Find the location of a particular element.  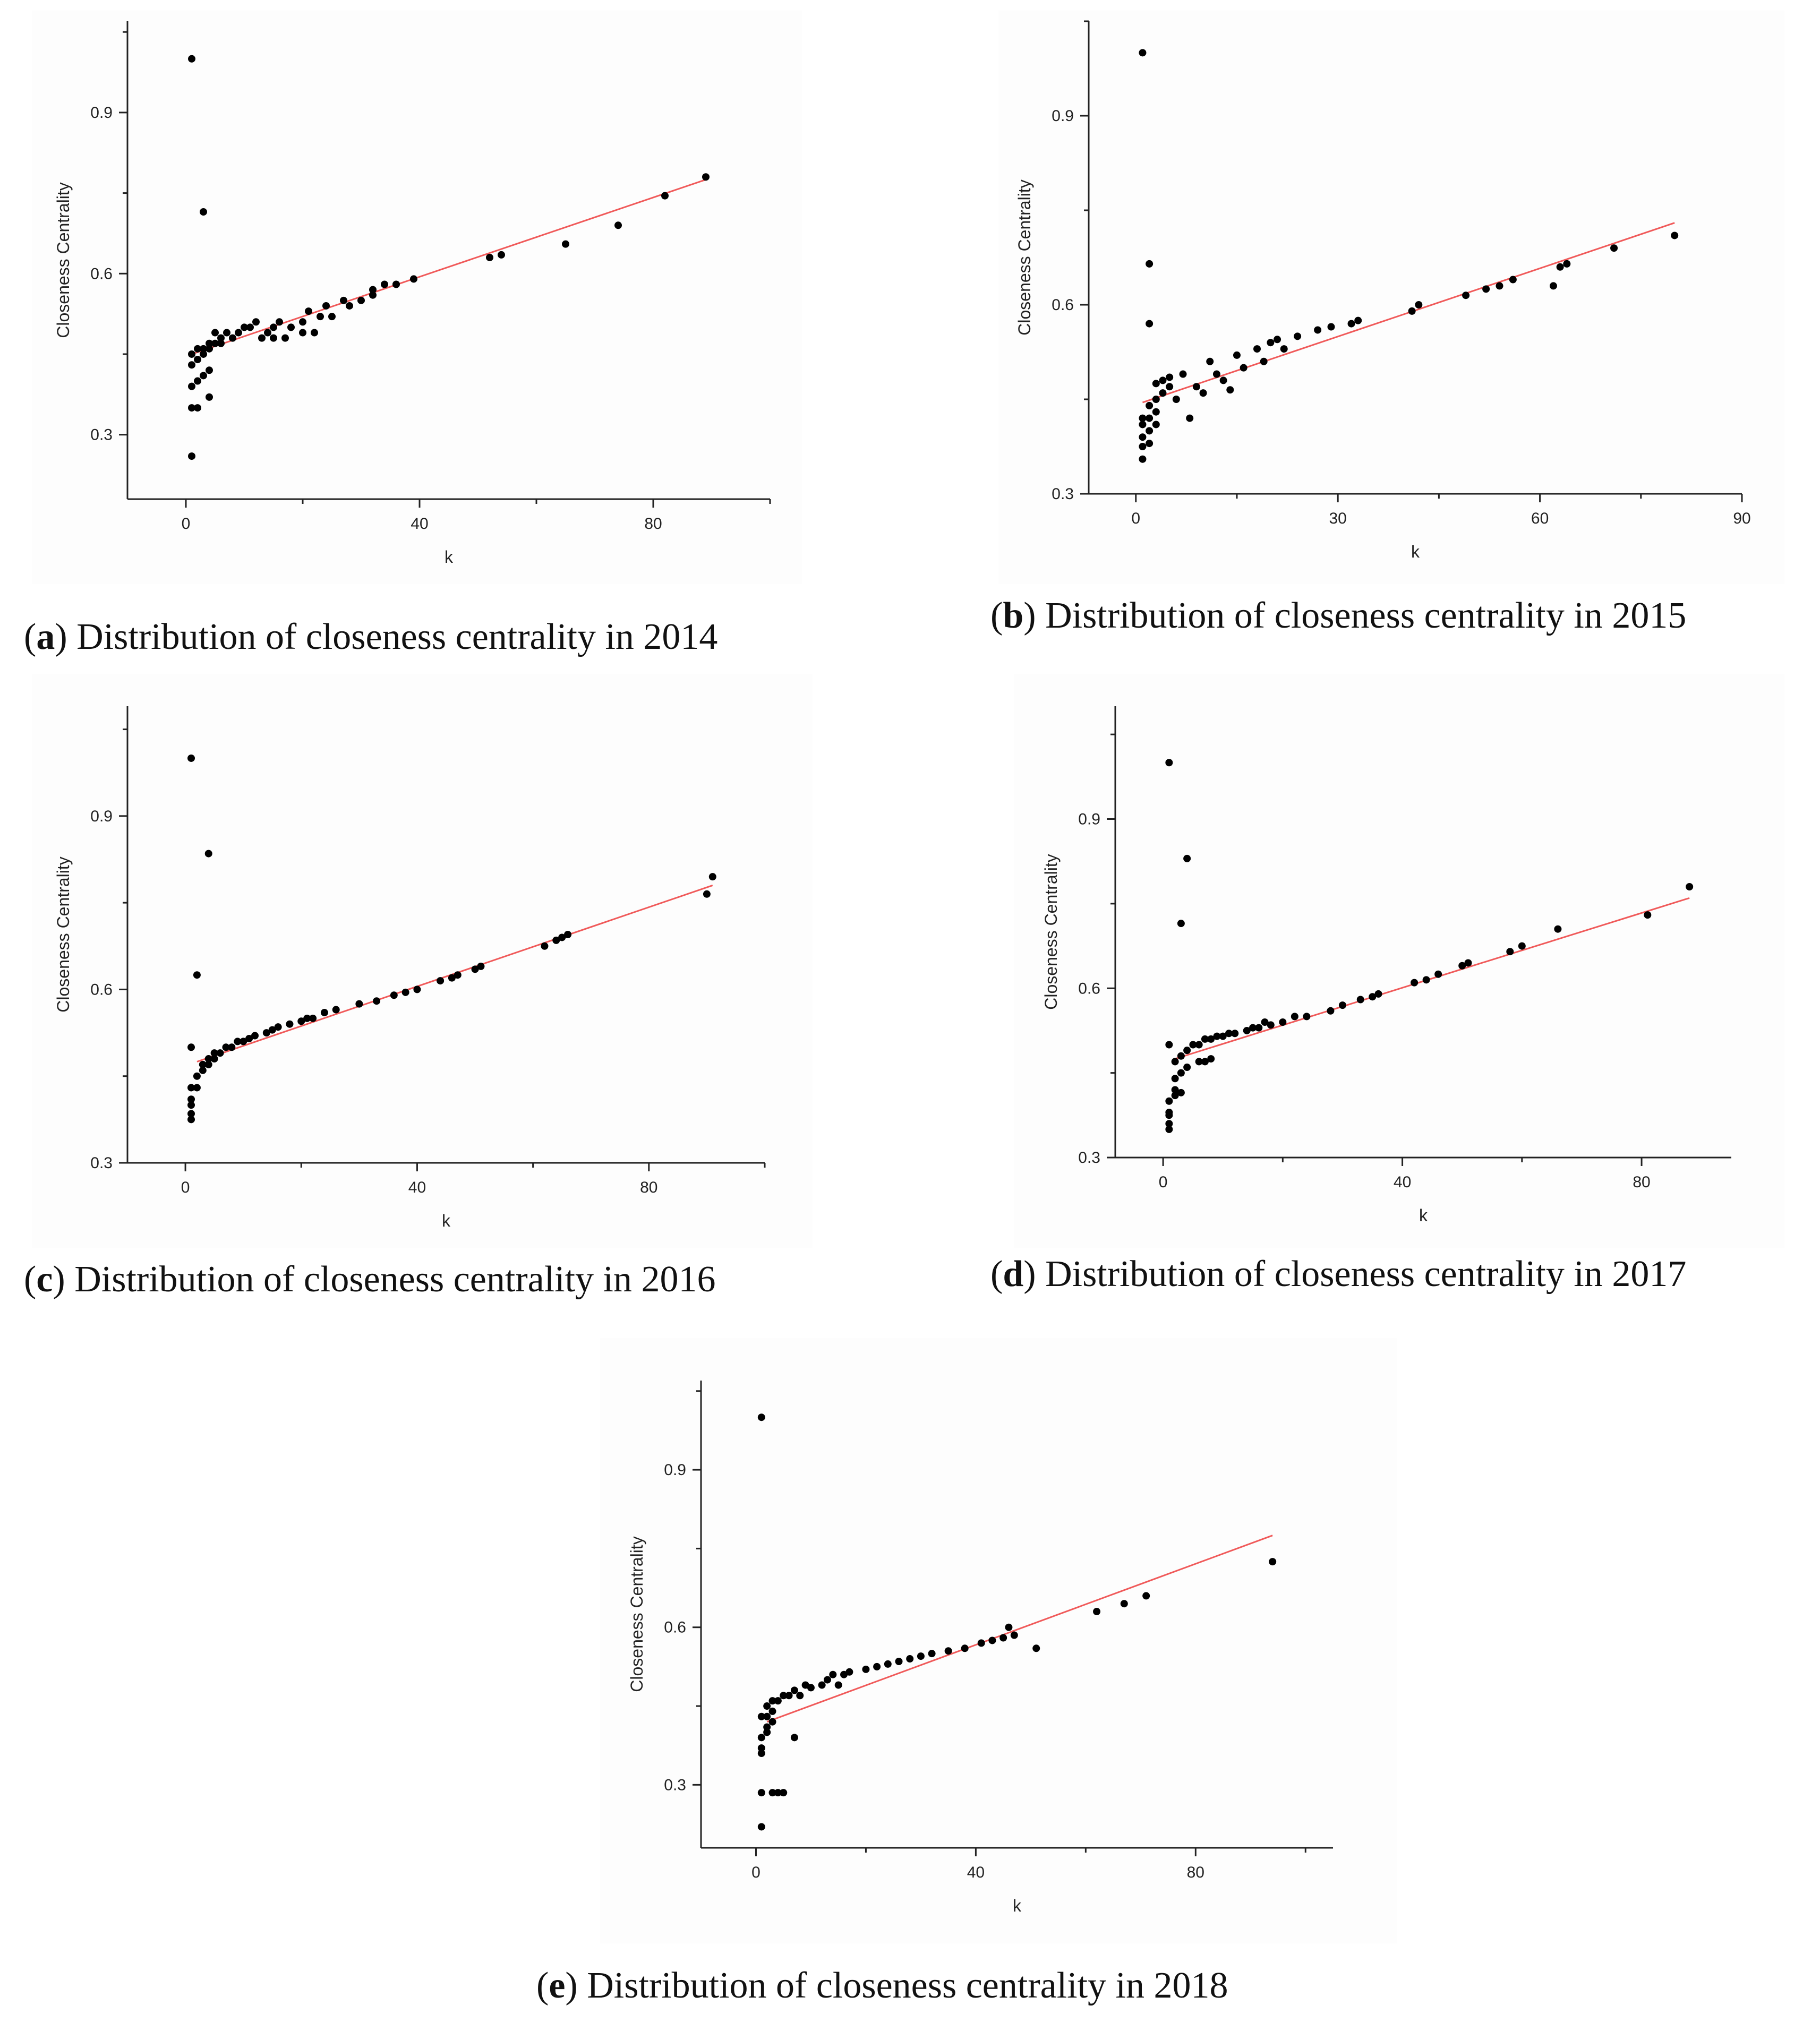

chart-c-x-tick-label: 40 is located at coordinates (417, 1187).